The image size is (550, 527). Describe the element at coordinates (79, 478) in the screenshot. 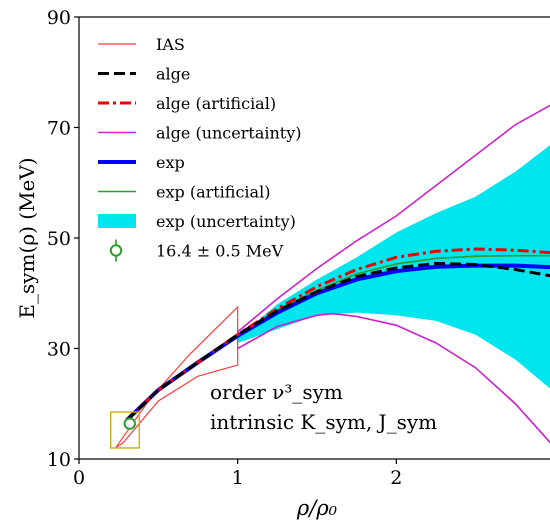

I see `x-tick-label: 0` at that location.